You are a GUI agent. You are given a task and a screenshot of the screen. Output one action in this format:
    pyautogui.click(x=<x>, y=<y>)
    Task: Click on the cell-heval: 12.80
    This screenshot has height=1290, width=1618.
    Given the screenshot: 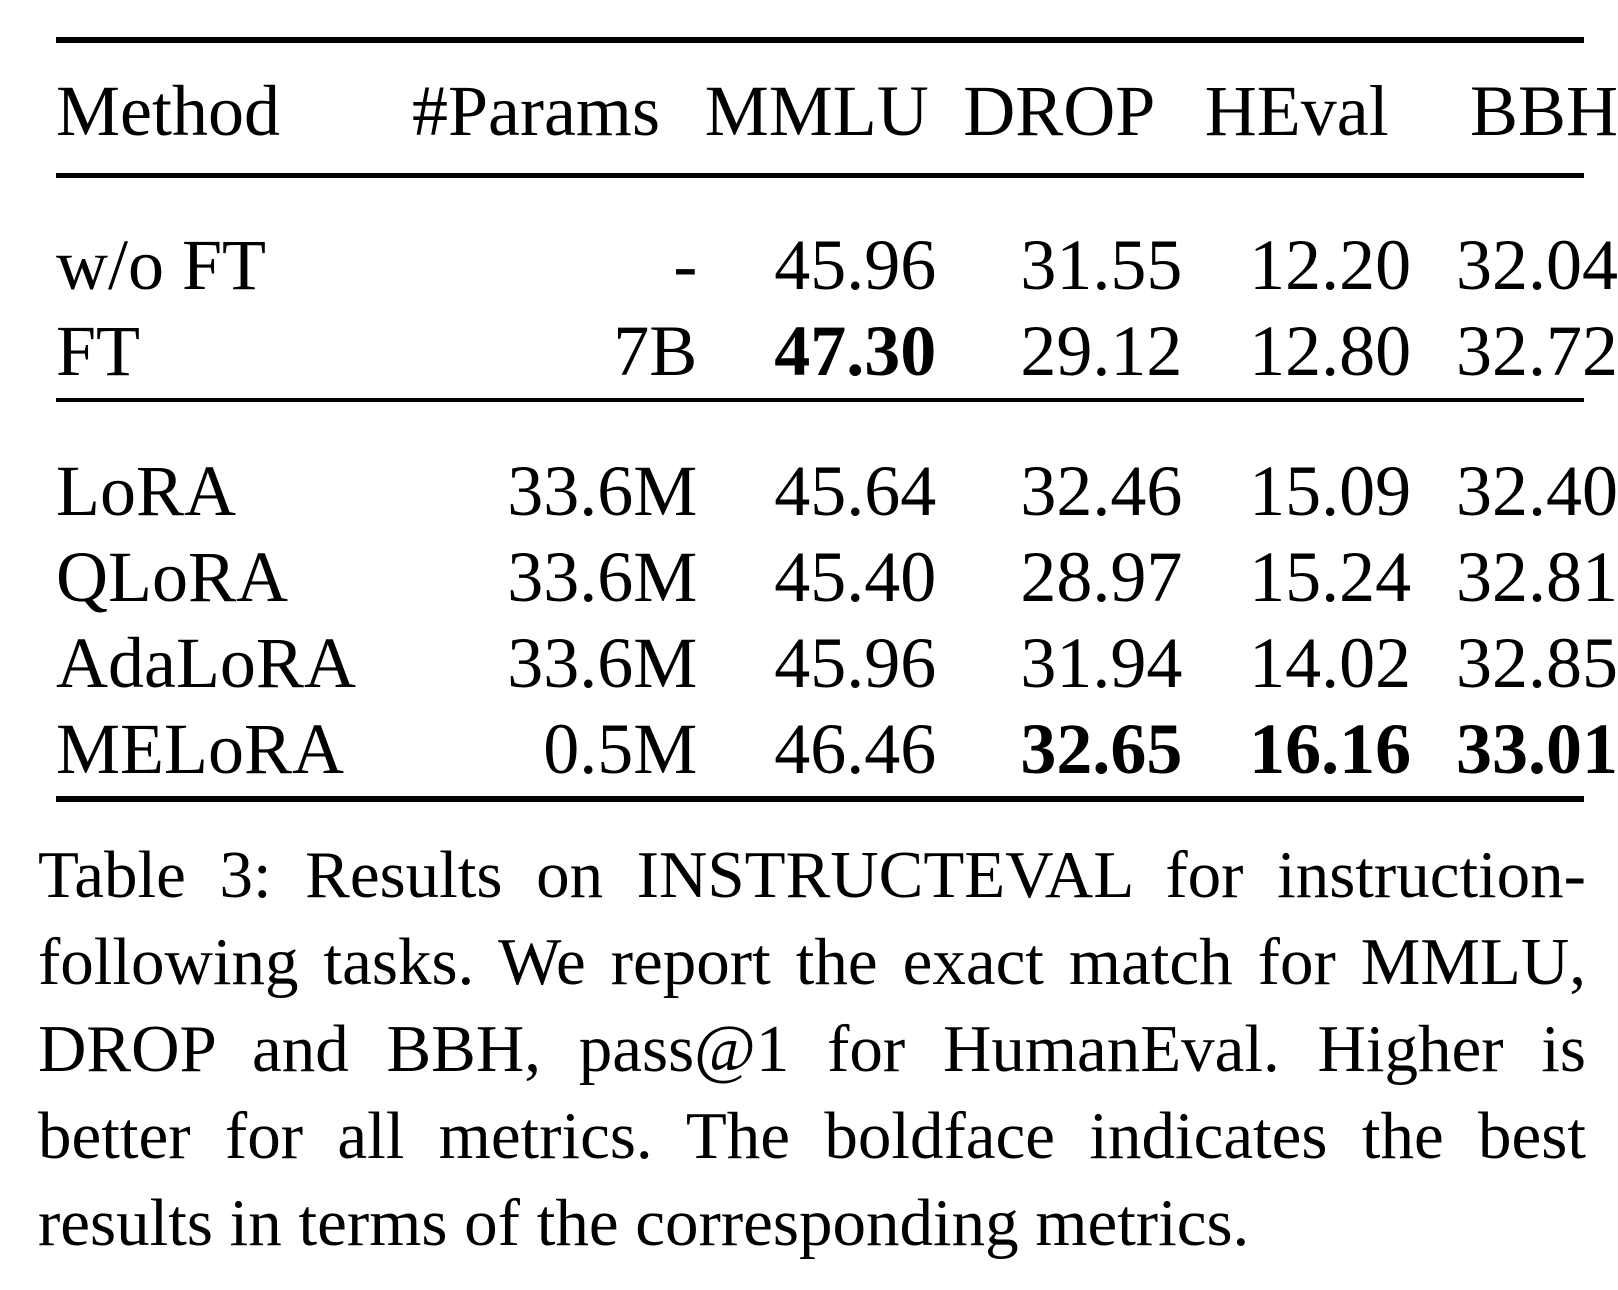 What is the action you would take?
    pyautogui.click(x=1330, y=351)
    